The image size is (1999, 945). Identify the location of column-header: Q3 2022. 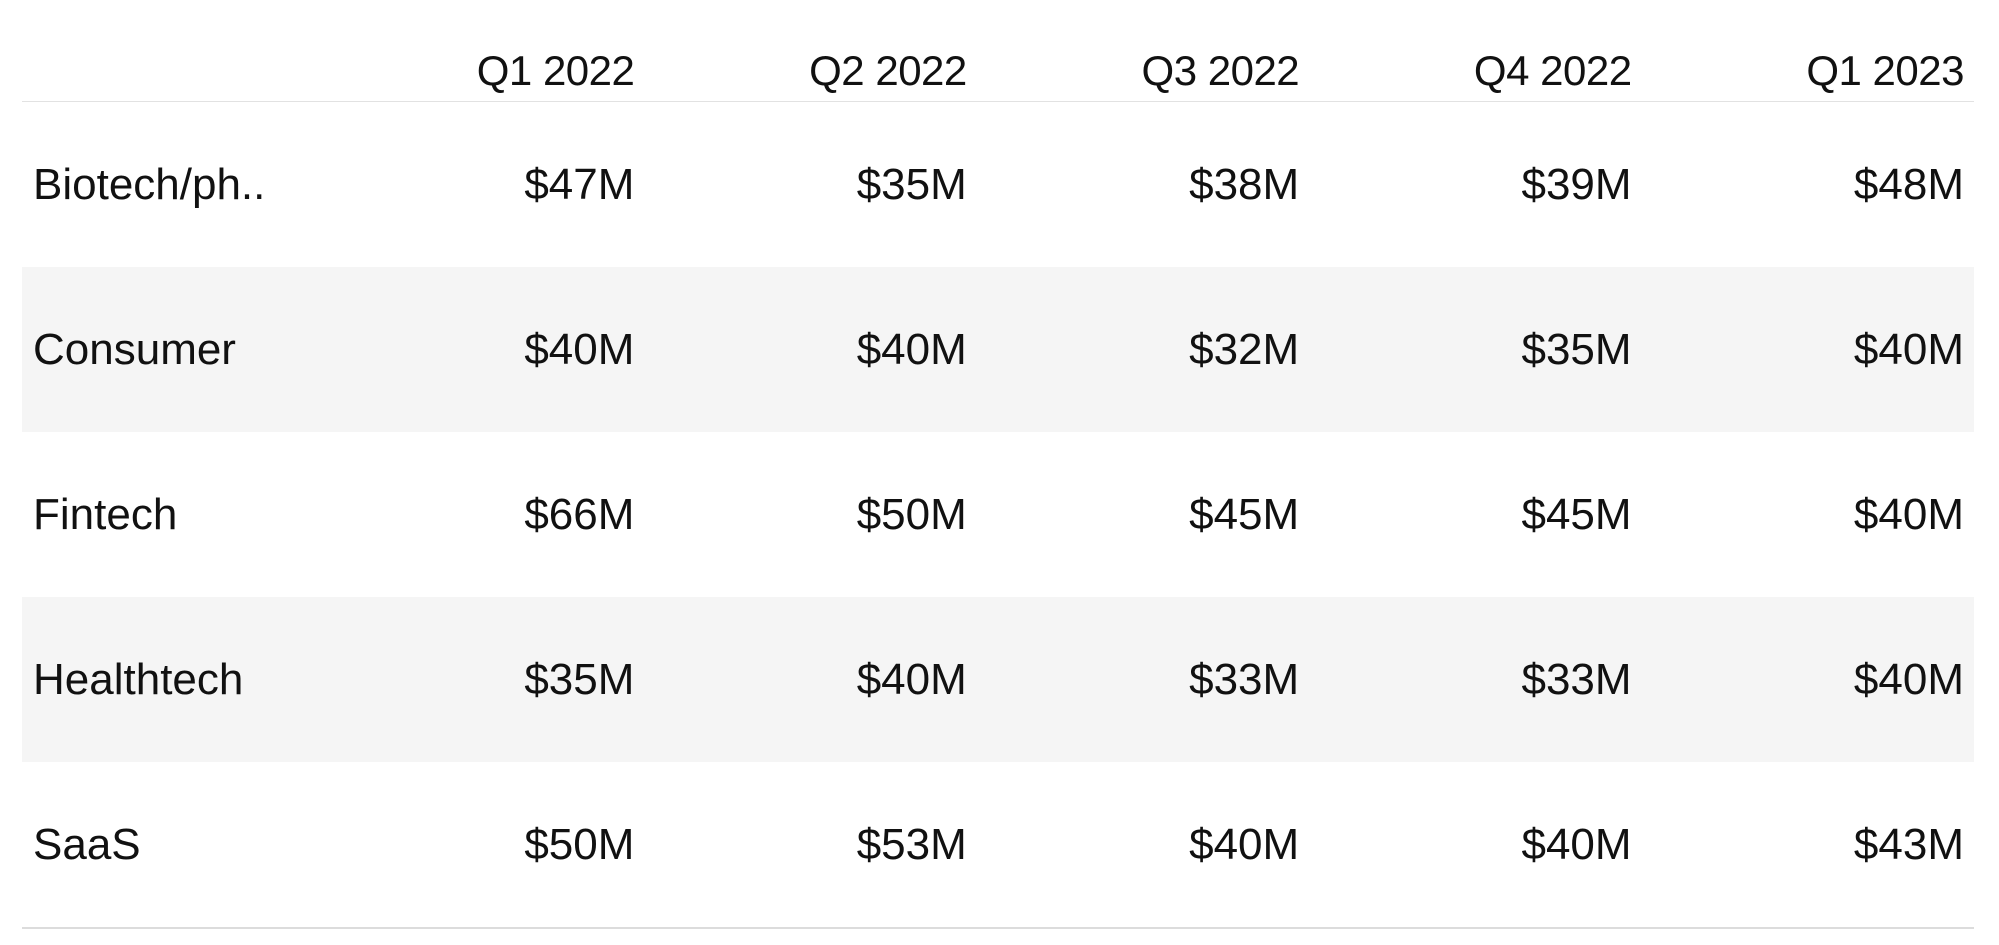
(1220, 70).